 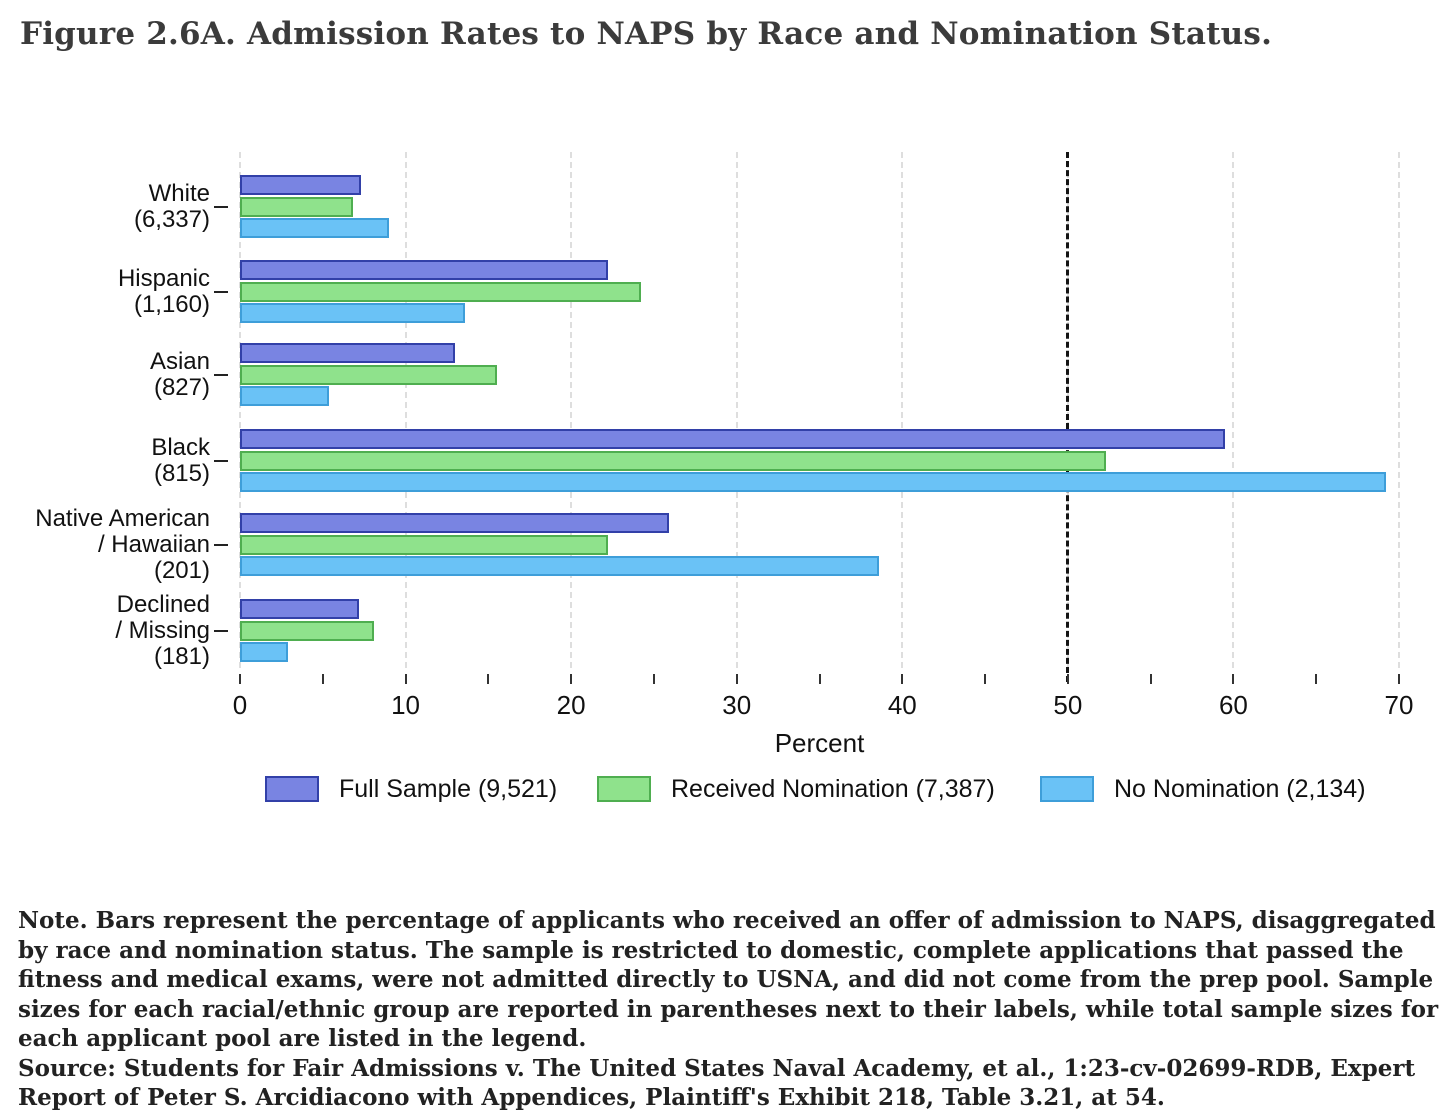 What do you see at coordinates (163, 291) in the screenshot?
I see `category-label-2: Hispanic (1,160)` at bounding box center [163, 291].